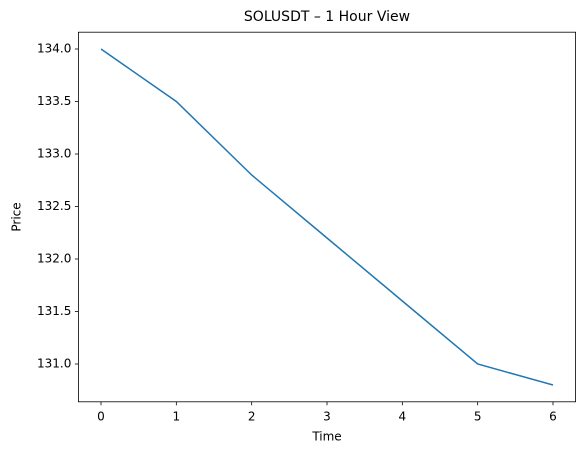 Image resolution: width=584 pixels, height=455 pixels. What do you see at coordinates (327, 416) in the screenshot?
I see `x-tick-label: 3` at bounding box center [327, 416].